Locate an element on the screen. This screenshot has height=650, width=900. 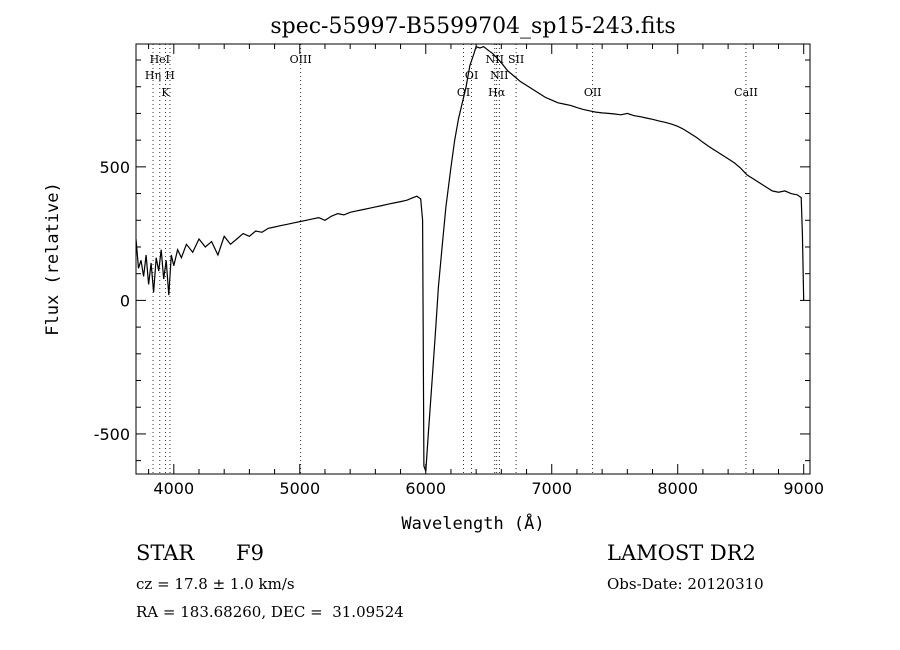
x-tick-label: 9000 is located at coordinates (803, 488).